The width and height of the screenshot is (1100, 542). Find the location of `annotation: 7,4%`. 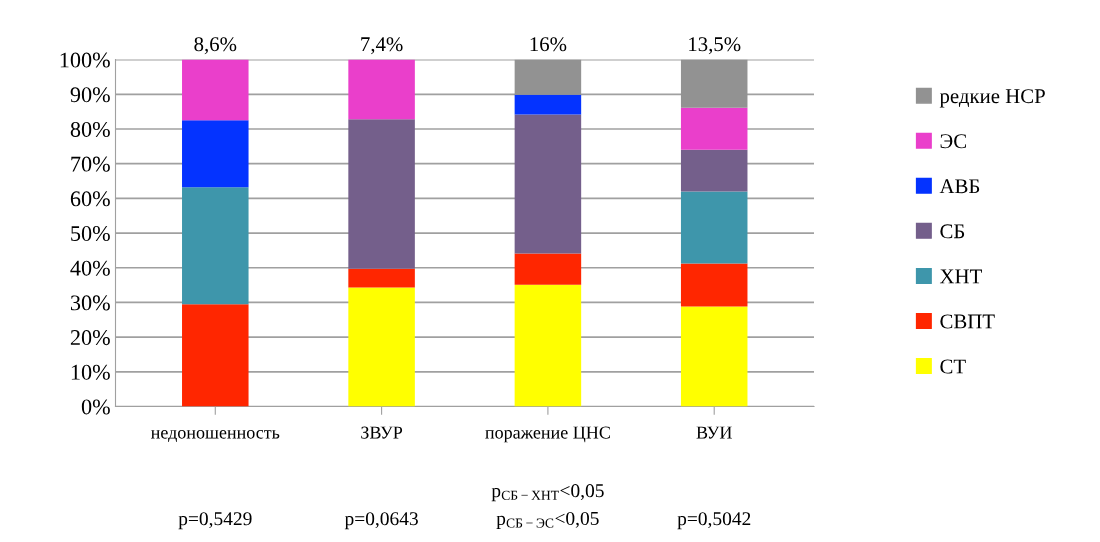

annotation: 7,4% is located at coordinates (382, 46).